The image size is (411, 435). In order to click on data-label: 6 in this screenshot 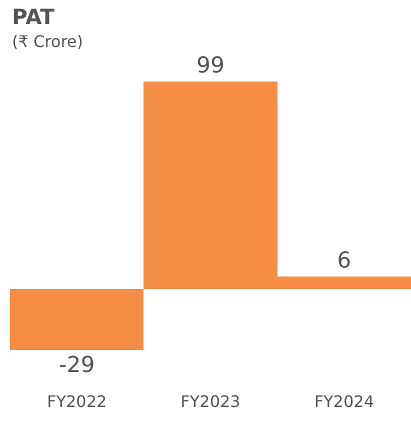, I will do `click(344, 261)`.